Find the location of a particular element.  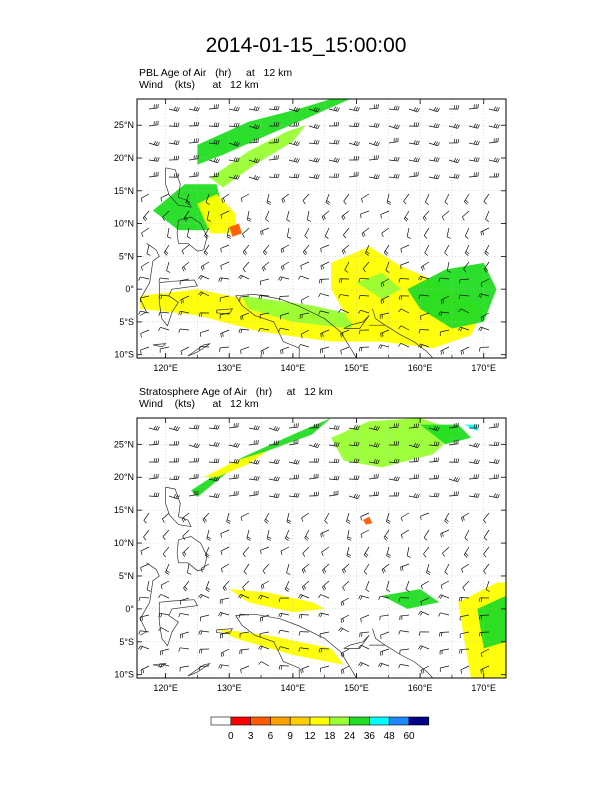

colorbar: 0 3 6 9 12 18 24 36 48 60 is located at coordinates (320, 729).